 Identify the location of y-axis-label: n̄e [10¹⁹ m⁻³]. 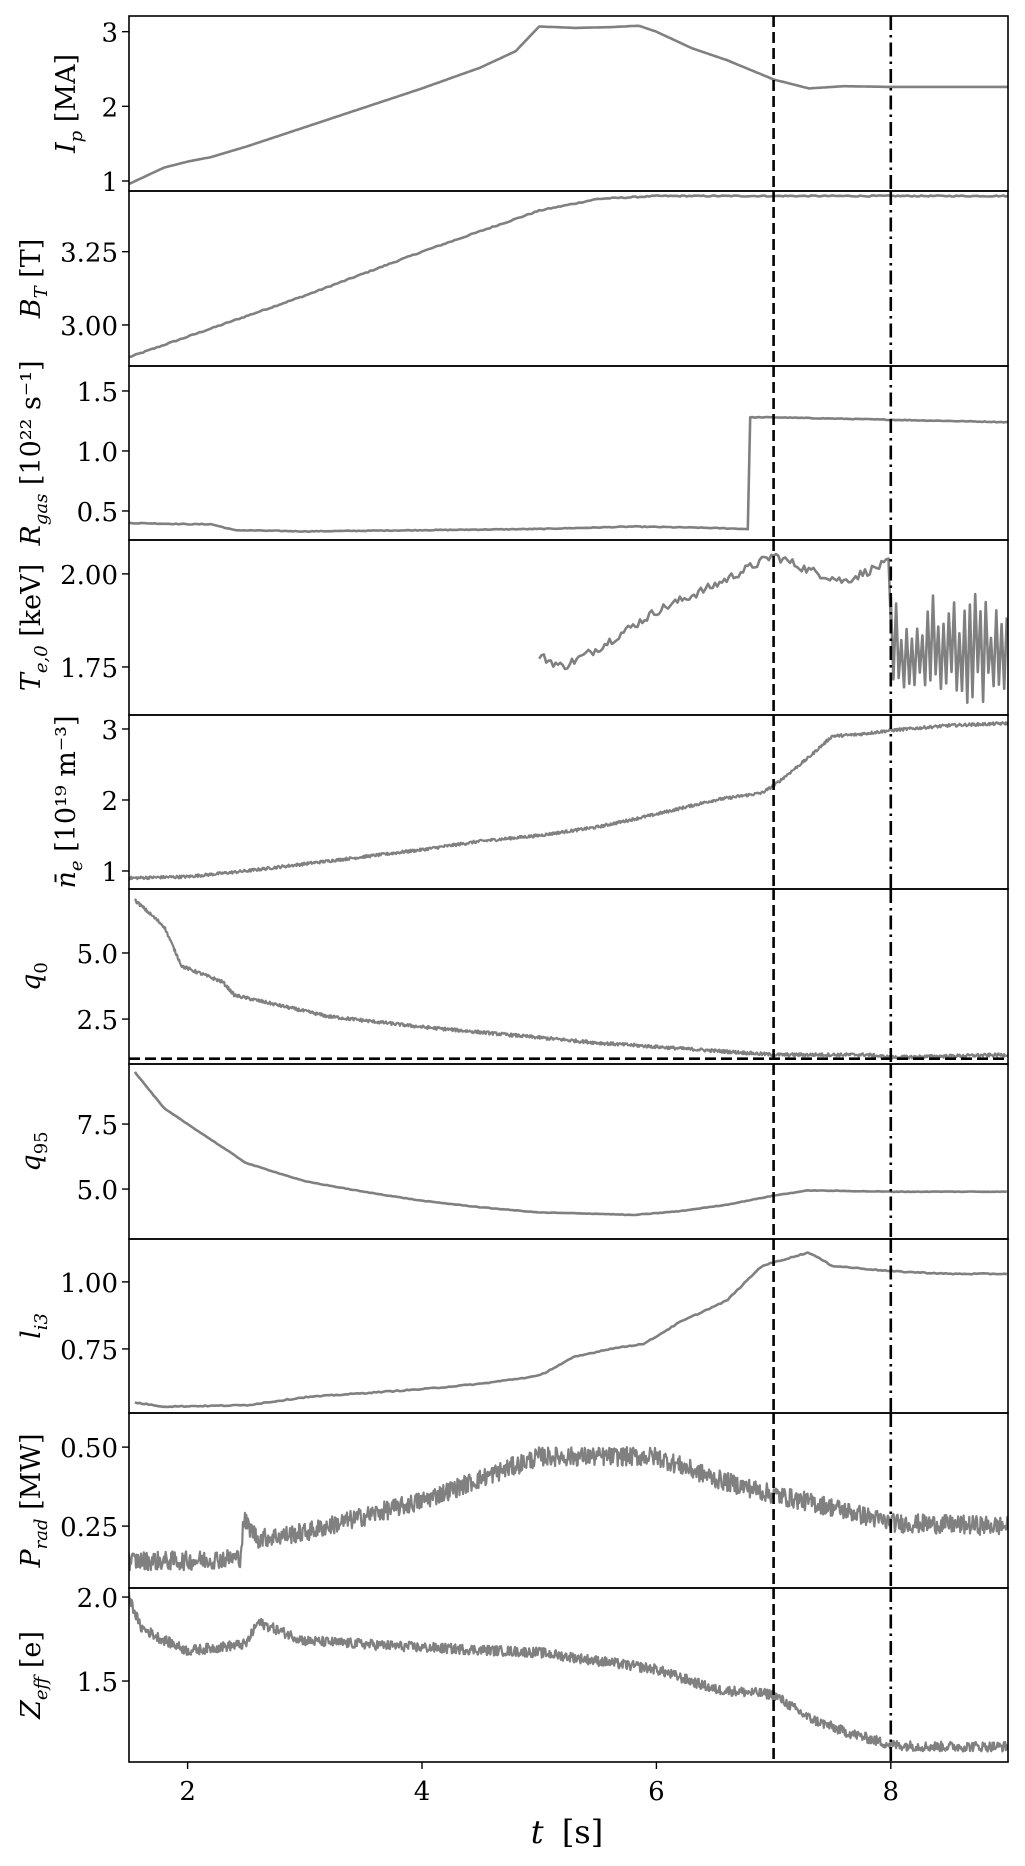
(69, 802).